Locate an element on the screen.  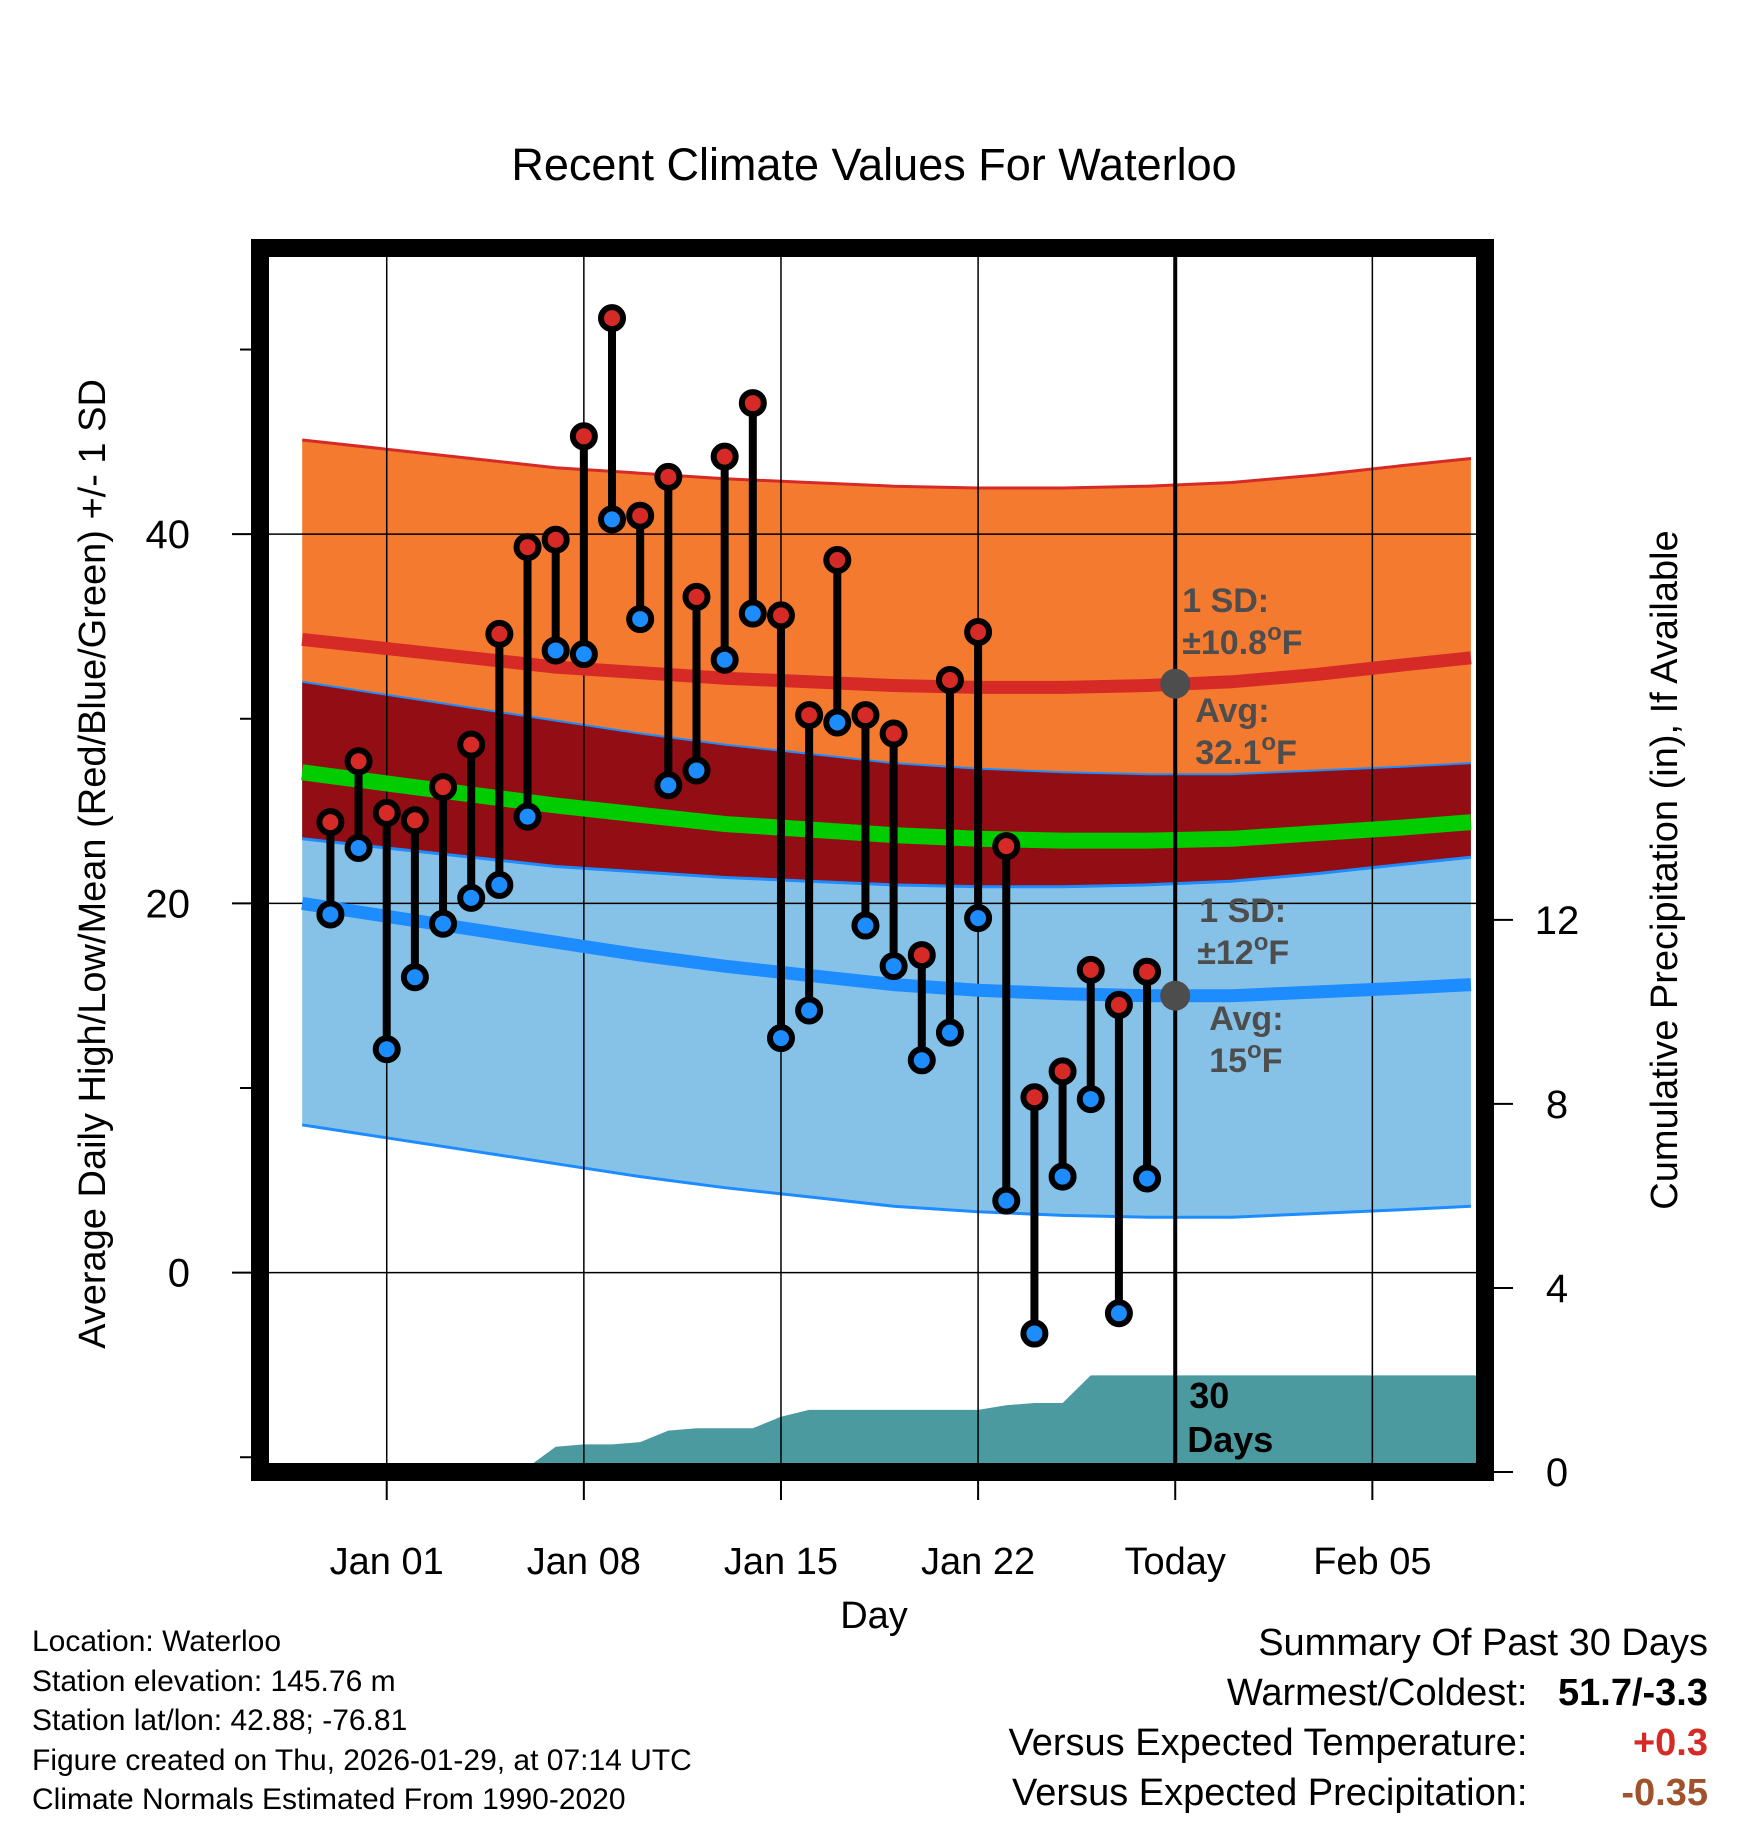
info-elevation: Station elevation: 145.76 m is located at coordinates (214, 1681).